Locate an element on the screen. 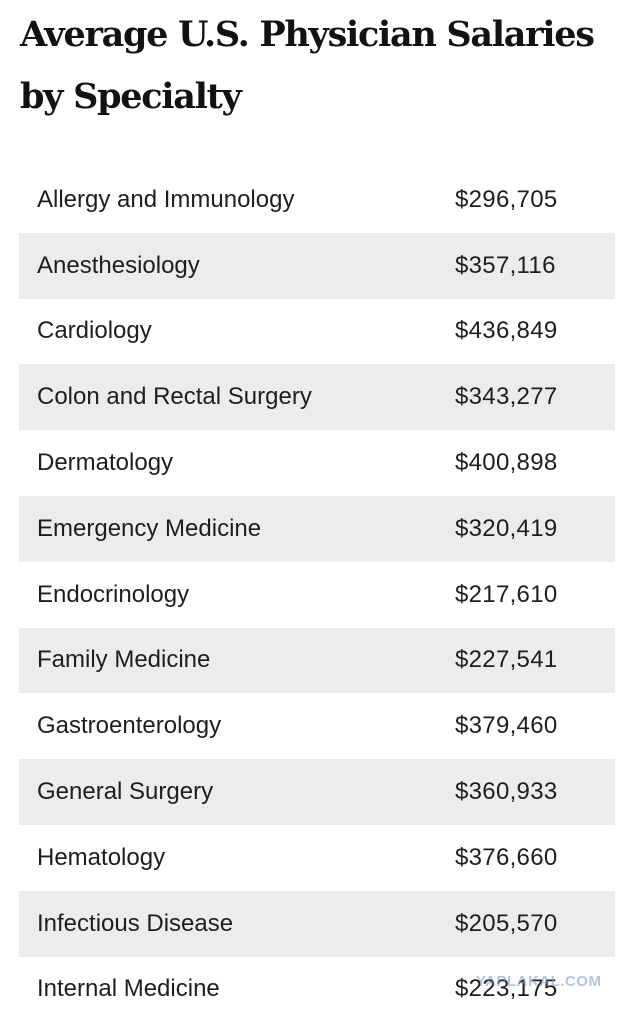 The image size is (640, 1022). table-row: Endocrinology $217,610 is located at coordinates (317, 595).